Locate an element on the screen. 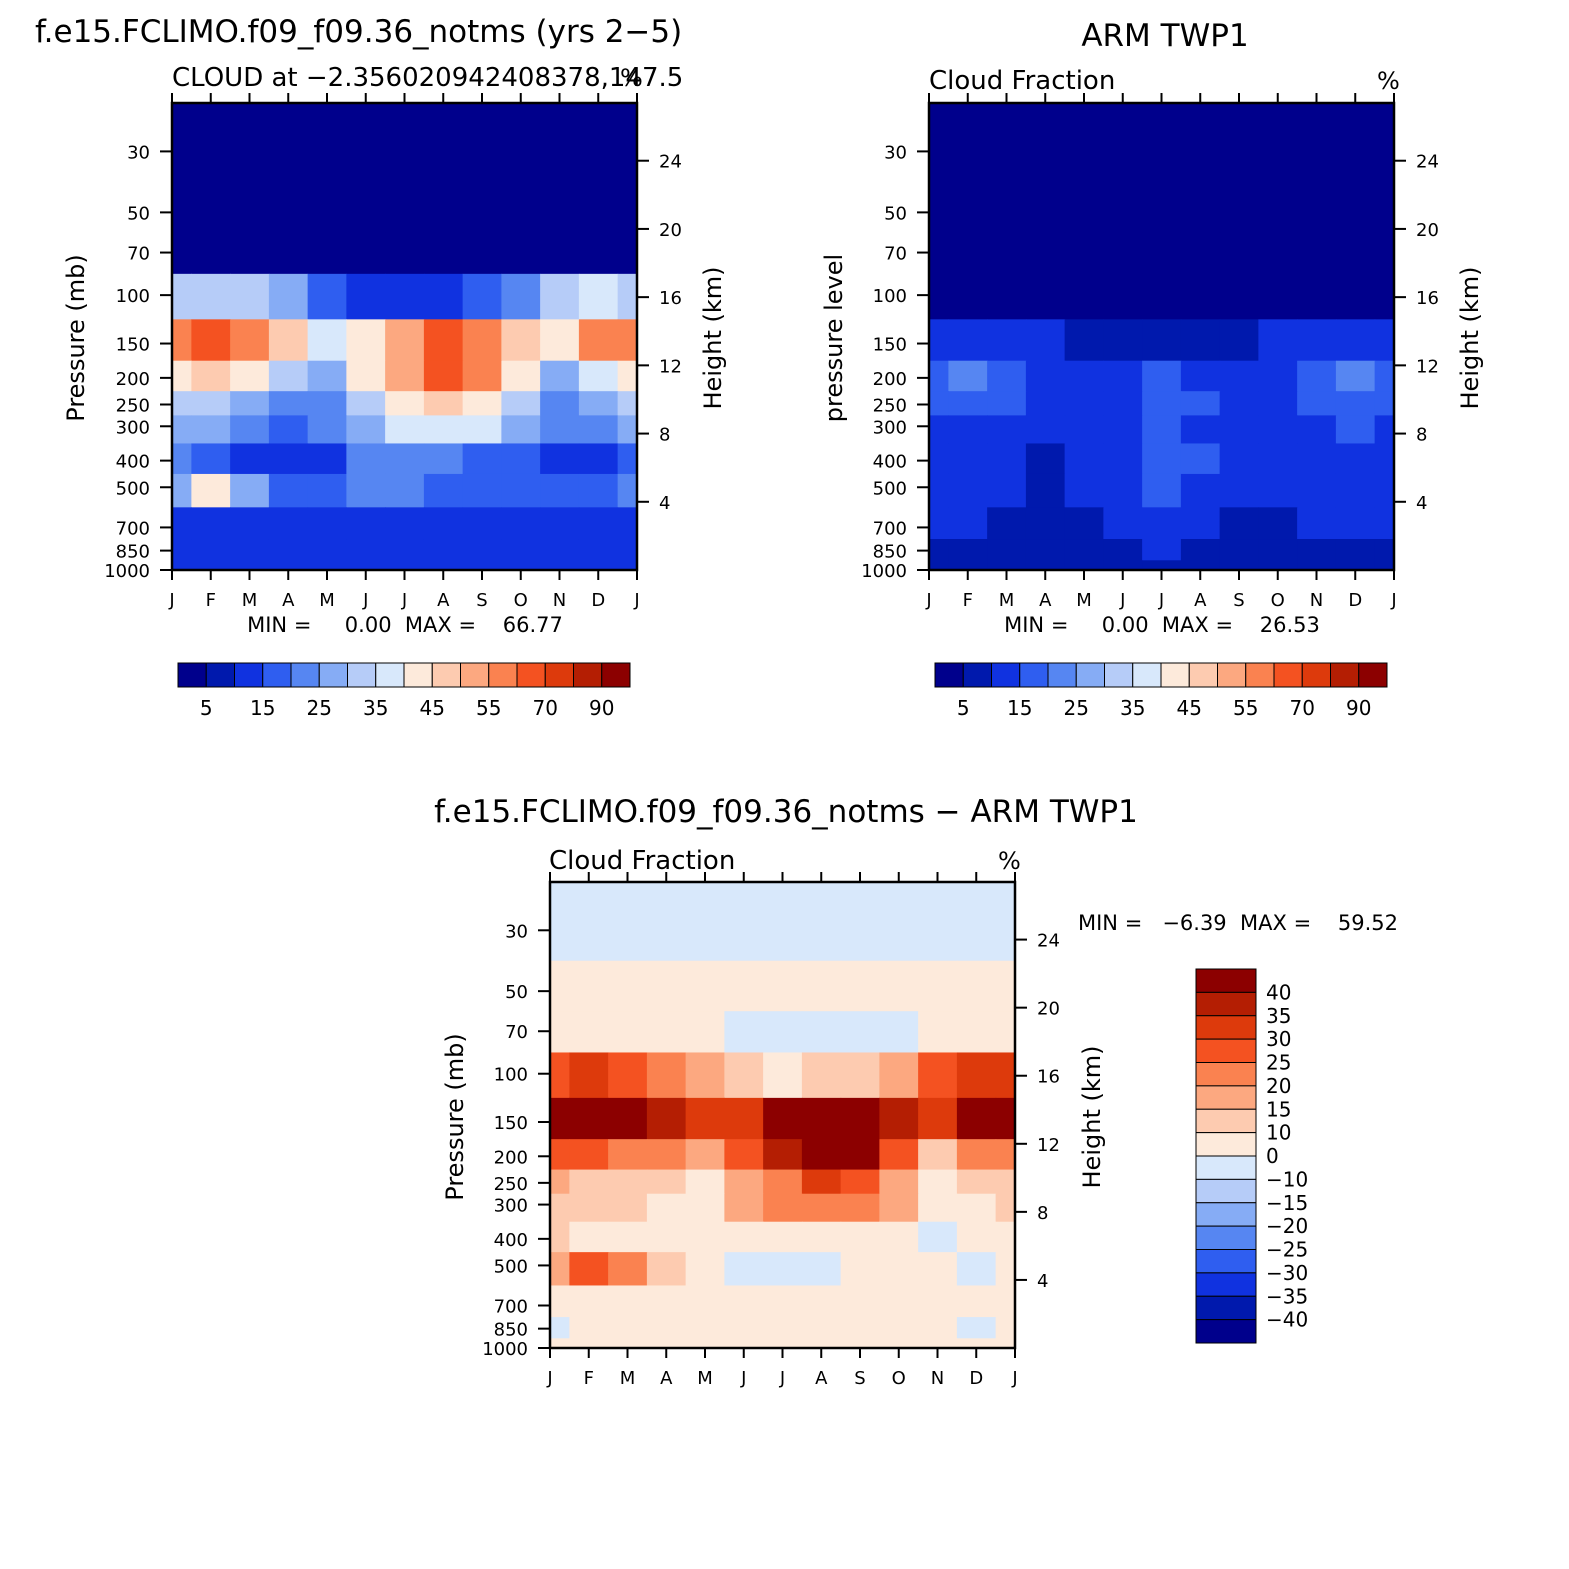 This screenshot has width=1569, height=1569. y-tick-label: 500 is located at coordinates (133, 488).